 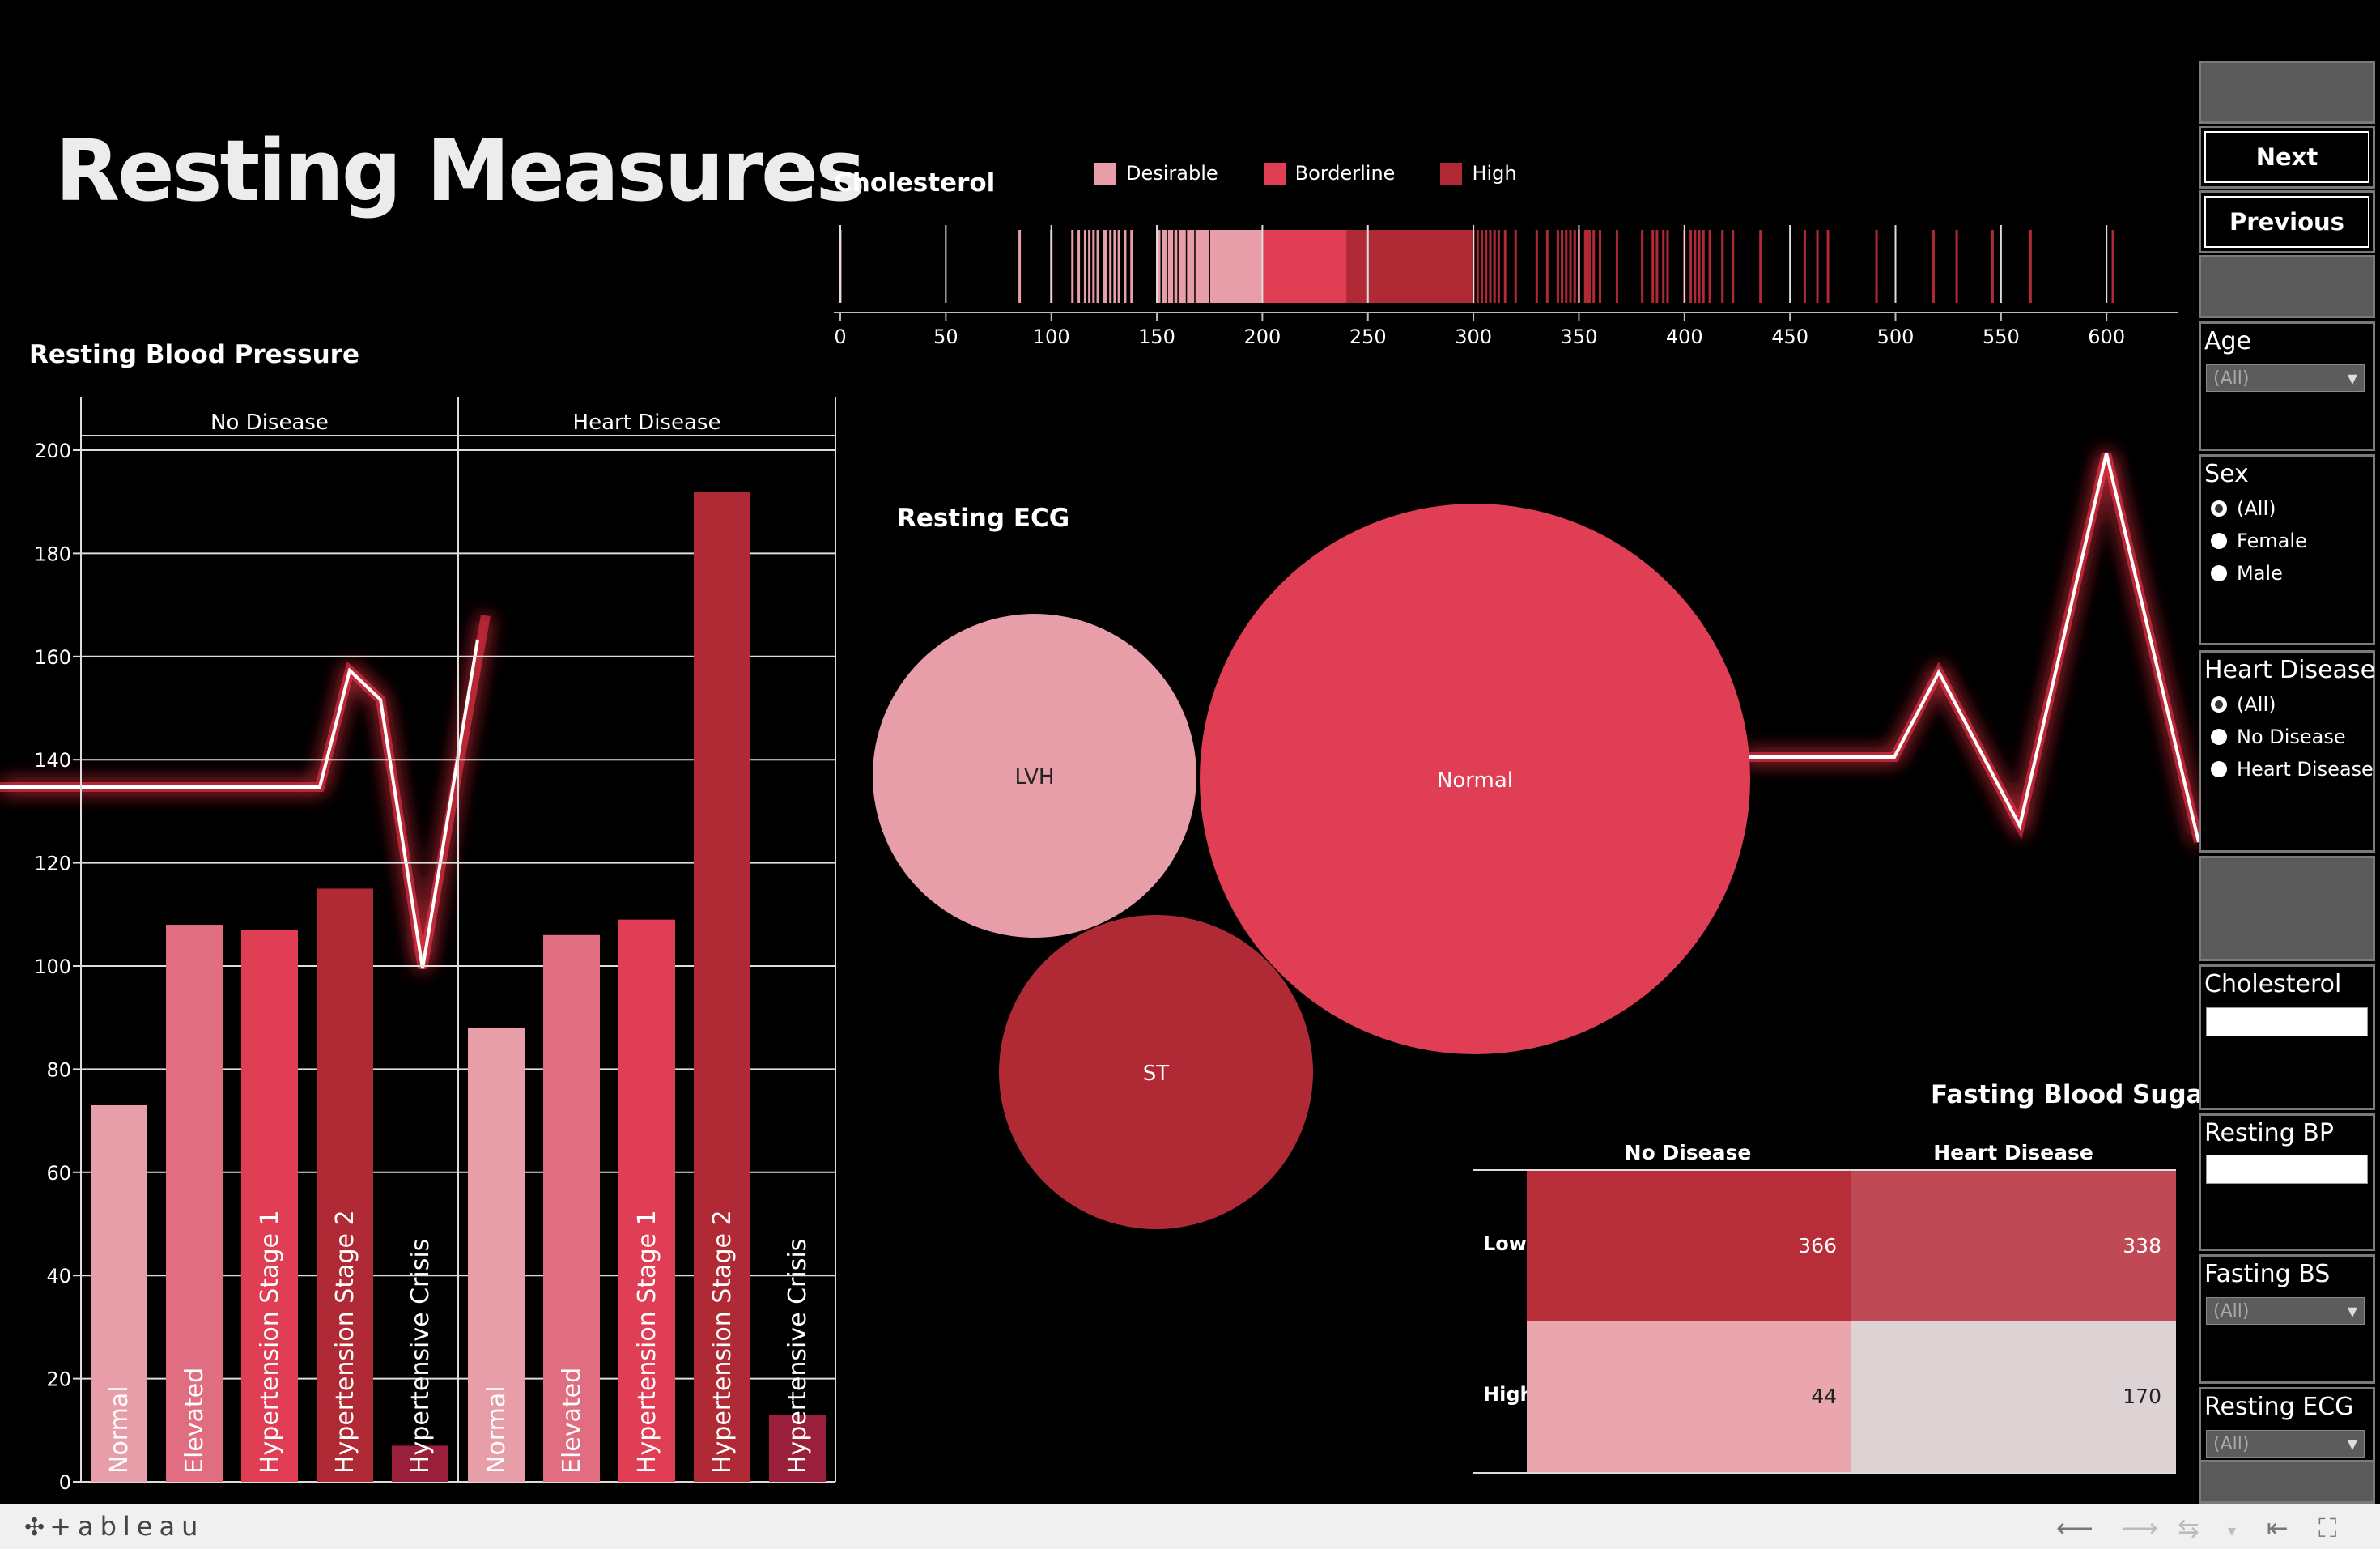 I want to click on next-button: Next, so click(x=2287, y=158).